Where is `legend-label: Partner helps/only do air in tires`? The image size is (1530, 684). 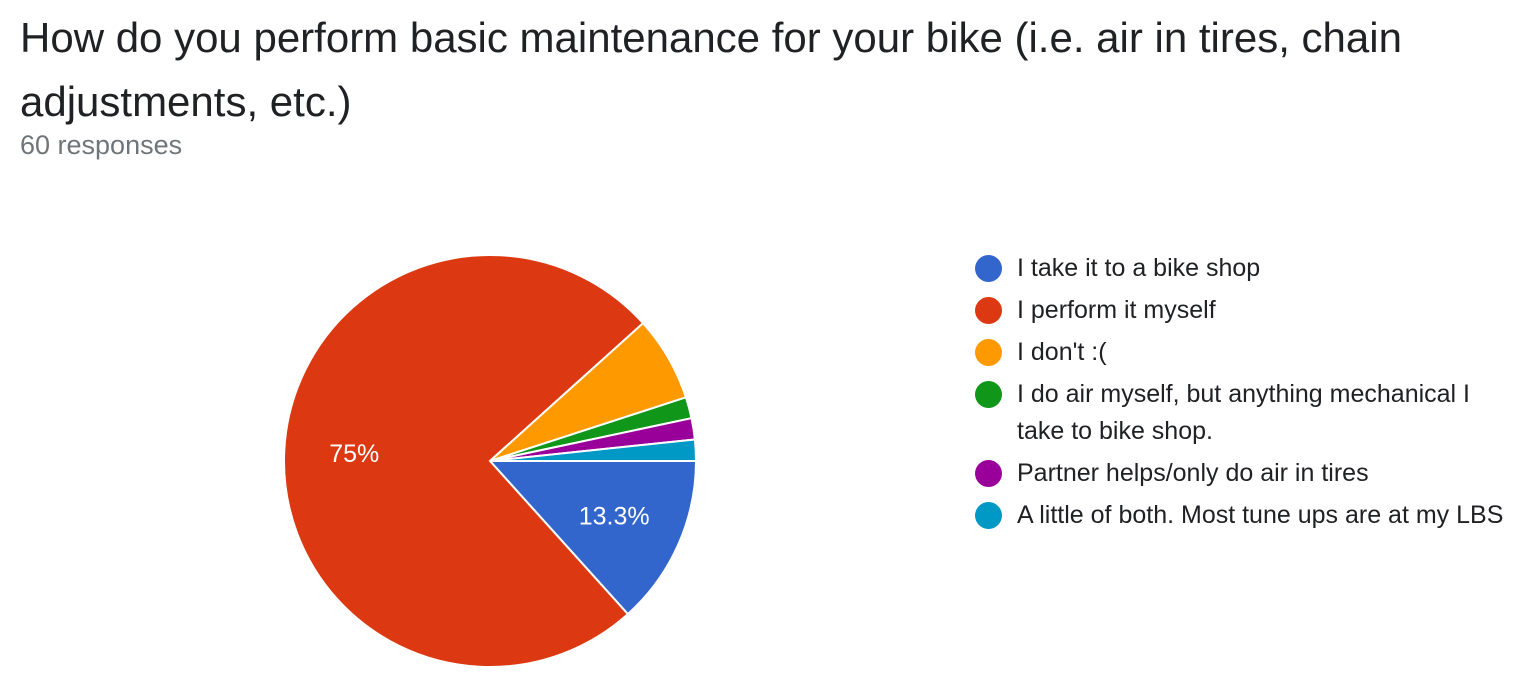 legend-label: Partner helps/only do air in tires is located at coordinates (1193, 473).